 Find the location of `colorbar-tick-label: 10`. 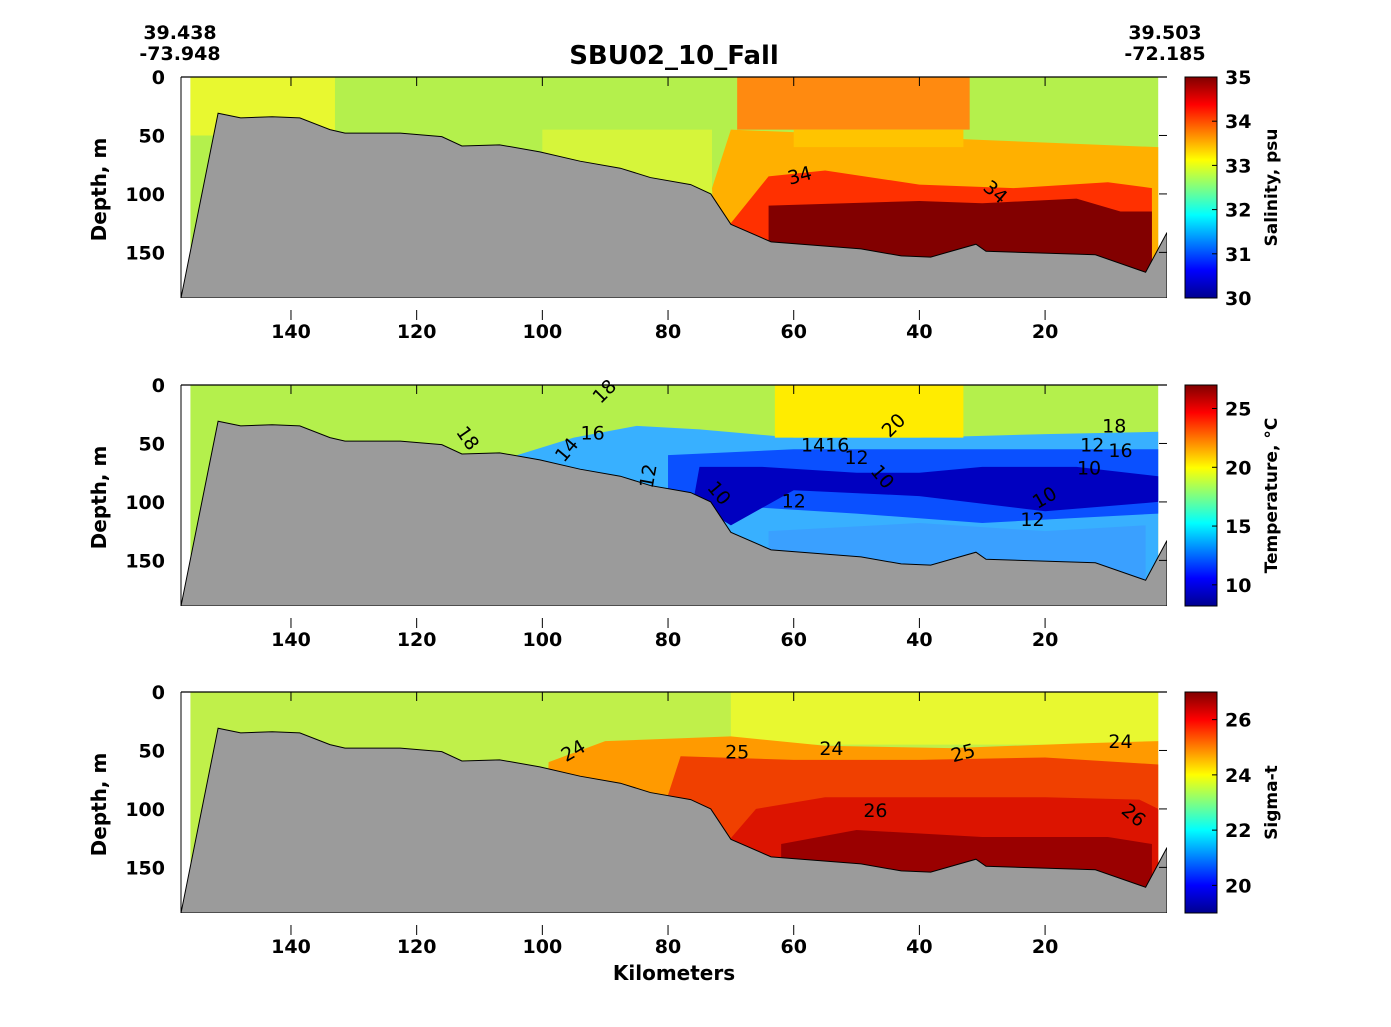

colorbar-tick-label: 10 is located at coordinates (1238, 586).